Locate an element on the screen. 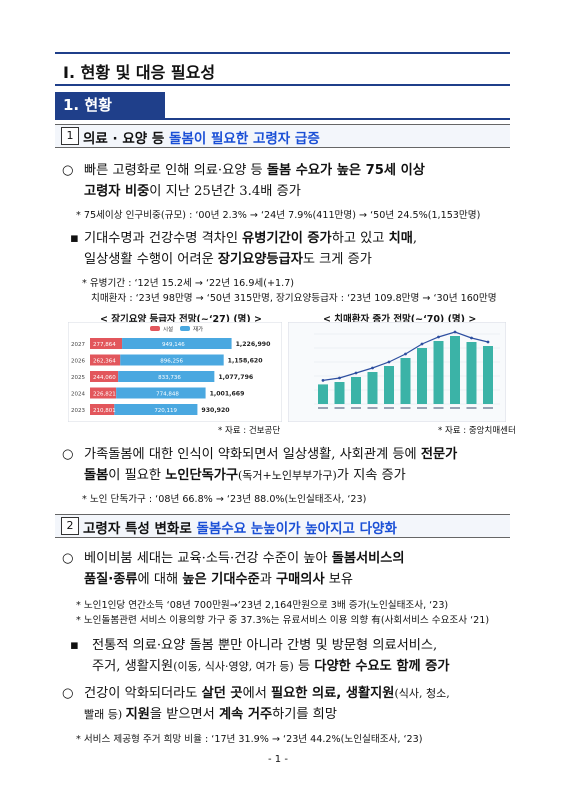 The width and height of the screenshot is (566, 800). subheading-number: 2 is located at coordinates (70, 526).